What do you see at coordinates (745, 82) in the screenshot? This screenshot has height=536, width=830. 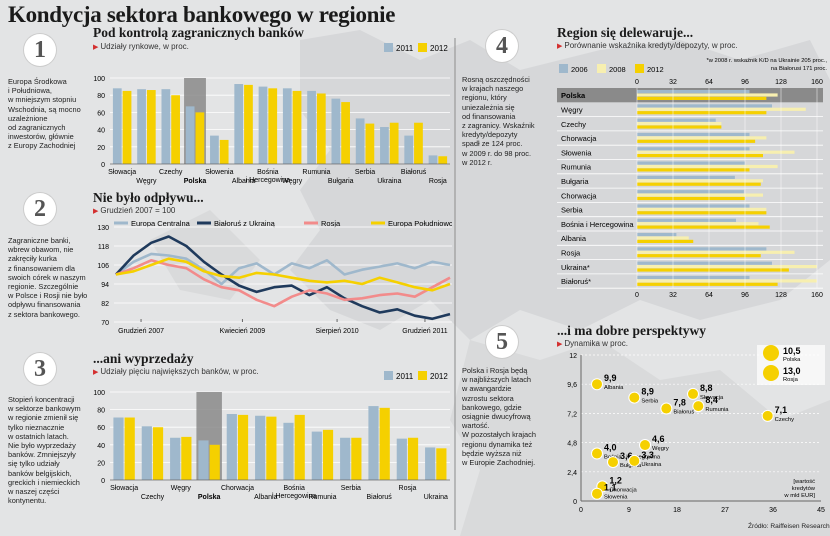 I see `x-tick-label-top: 96` at bounding box center [745, 82].